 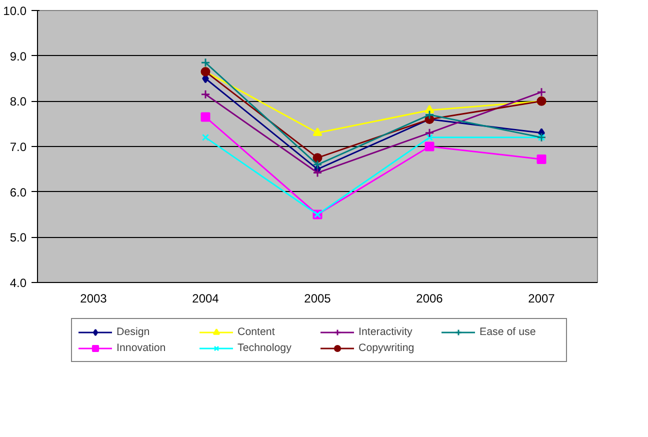 What do you see at coordinates (386, 332) in the screenshot?
I see `legend-label: Interactivity` at bounding box center [386, 332].